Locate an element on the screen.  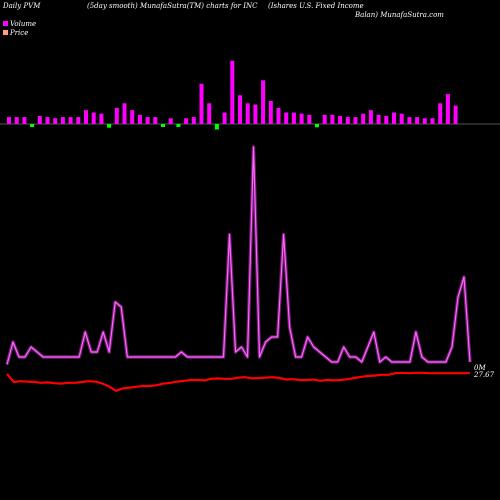
legend-volume-label: Volume is located at coordinates (23, 24).